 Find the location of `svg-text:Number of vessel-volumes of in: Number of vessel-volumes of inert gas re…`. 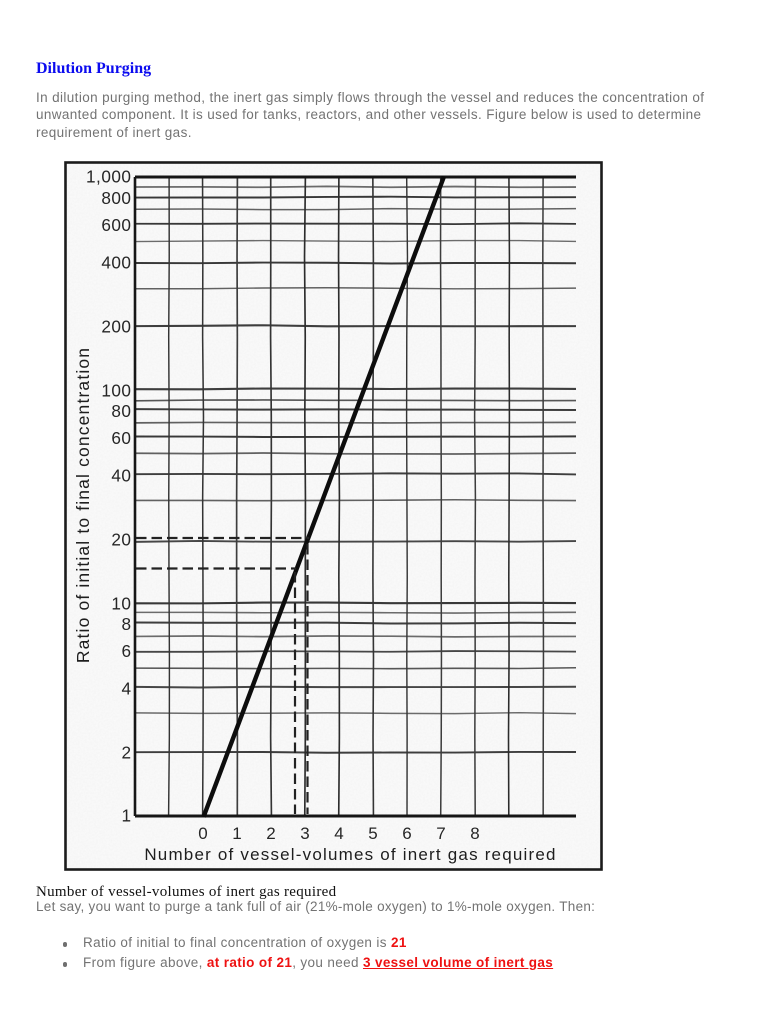

svg-text:Number of vessel-volumes of in: Number of vessel-volumes of inert gas re… is located at coordinates (350, 854).